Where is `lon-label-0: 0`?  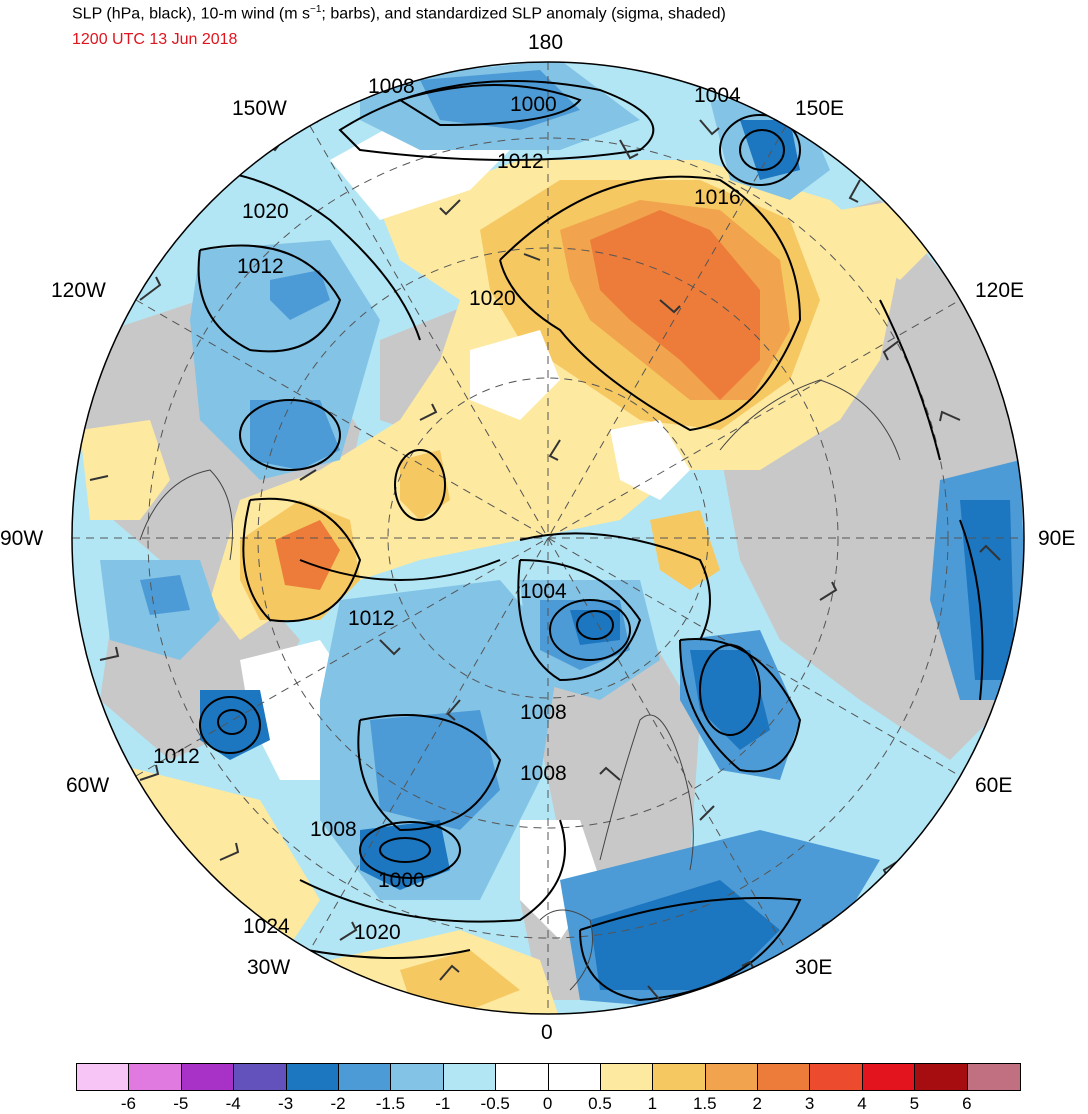
lon-label-0: 0 is located at coordinates (547, 1032).